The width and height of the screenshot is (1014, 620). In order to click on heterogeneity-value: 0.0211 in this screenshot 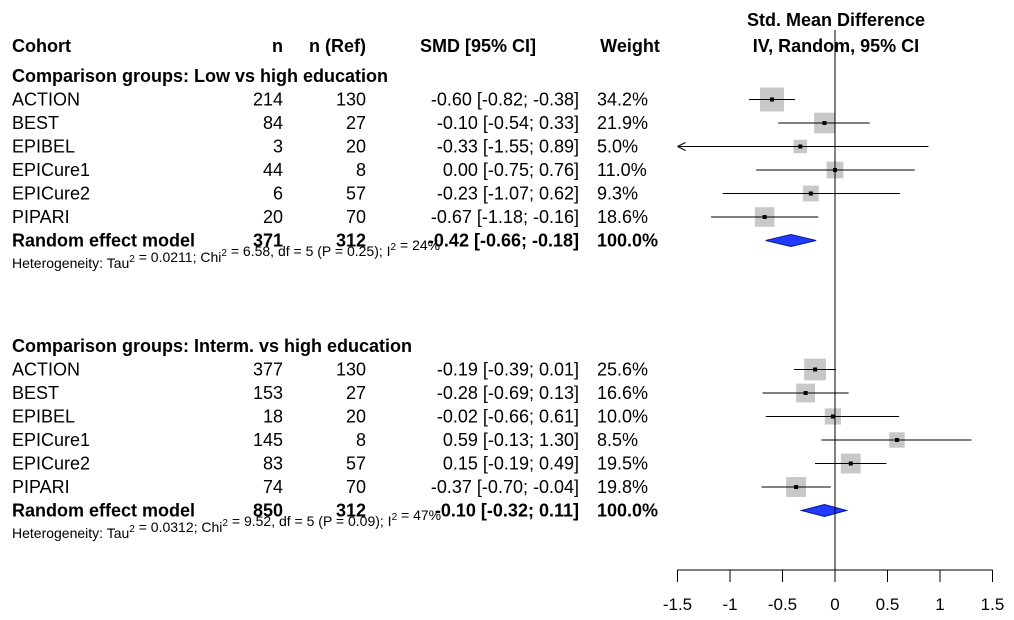, I will do `click(172, 257)`.